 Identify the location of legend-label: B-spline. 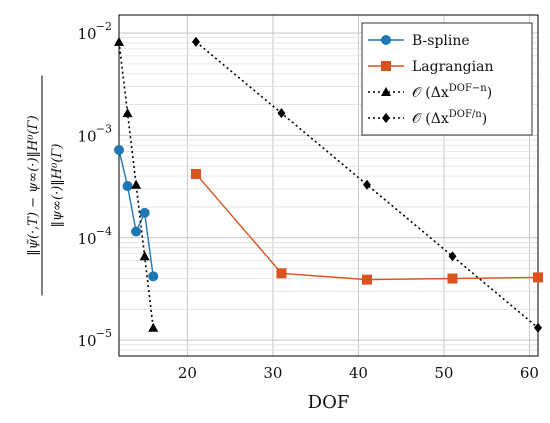
(441, 41).